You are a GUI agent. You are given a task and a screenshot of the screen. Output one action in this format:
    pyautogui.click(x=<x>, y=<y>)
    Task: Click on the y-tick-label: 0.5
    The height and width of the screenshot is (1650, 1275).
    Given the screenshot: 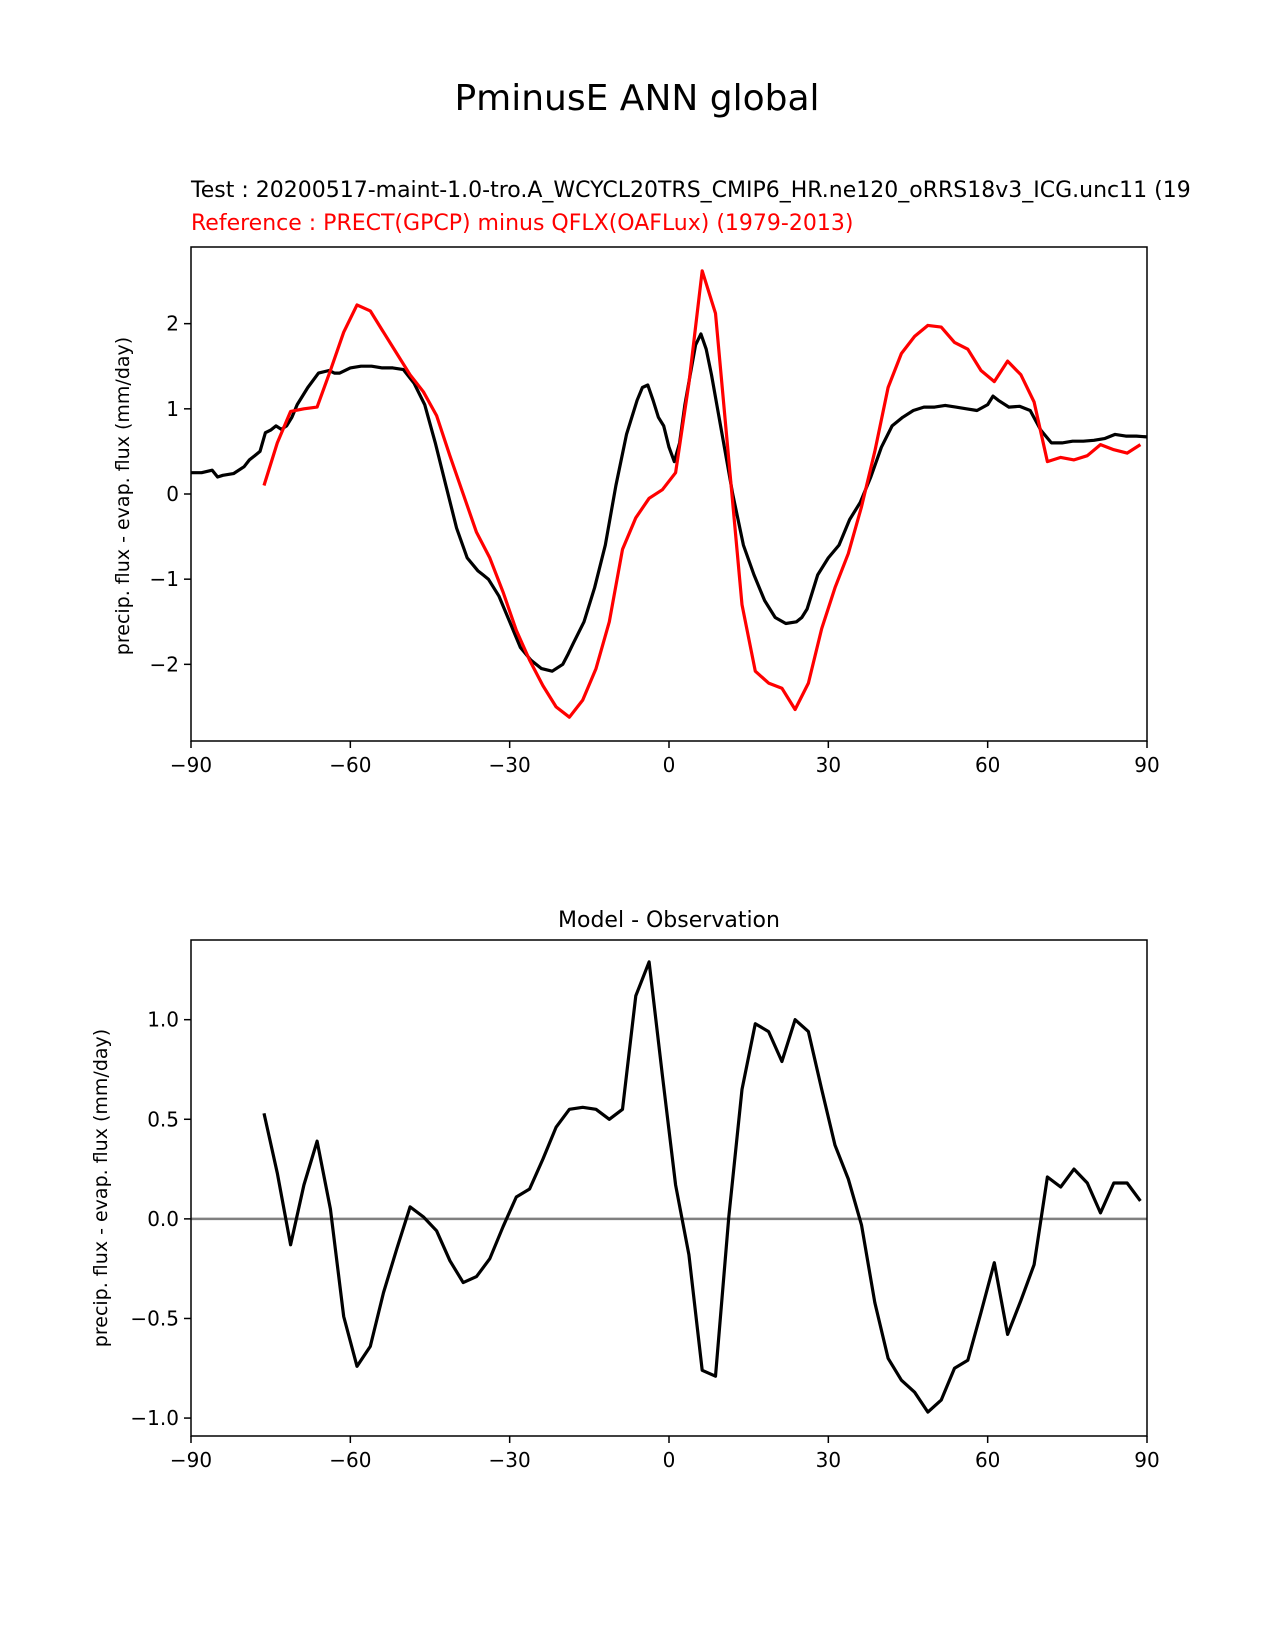 What is the action you would take?
    pyautogui.click(x=163, y=1119)
    